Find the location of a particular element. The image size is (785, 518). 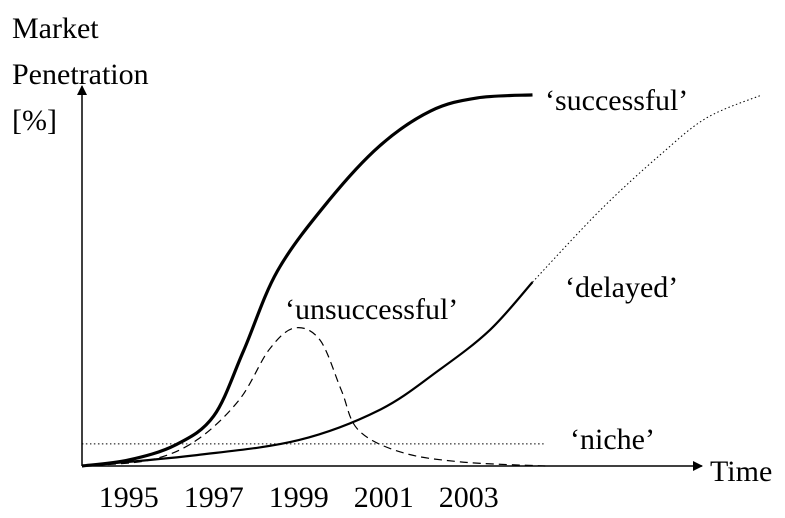

y-axis-label: Penetration is located at coordinates (80, 74).